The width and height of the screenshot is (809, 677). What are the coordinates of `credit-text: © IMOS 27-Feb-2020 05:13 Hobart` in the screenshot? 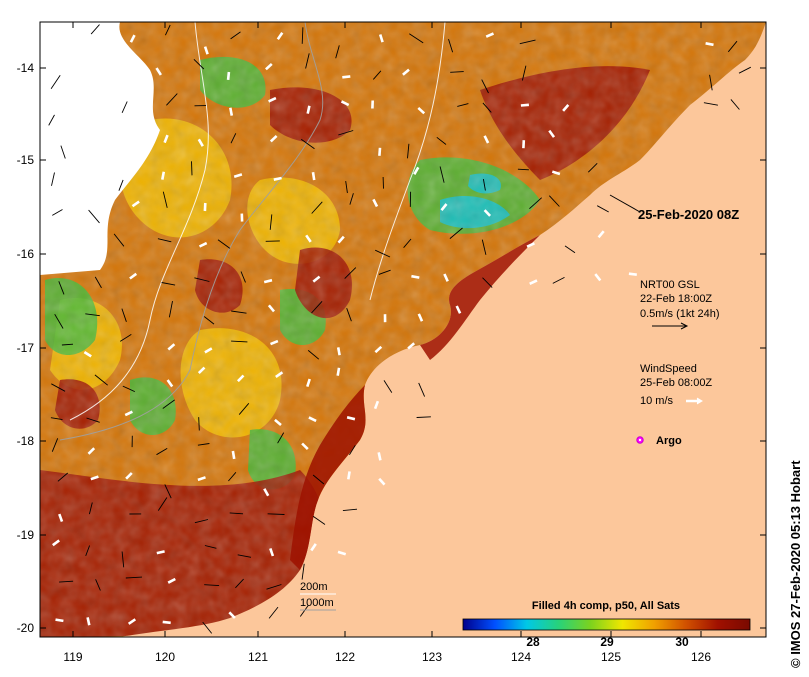 It's located at (795, 564).